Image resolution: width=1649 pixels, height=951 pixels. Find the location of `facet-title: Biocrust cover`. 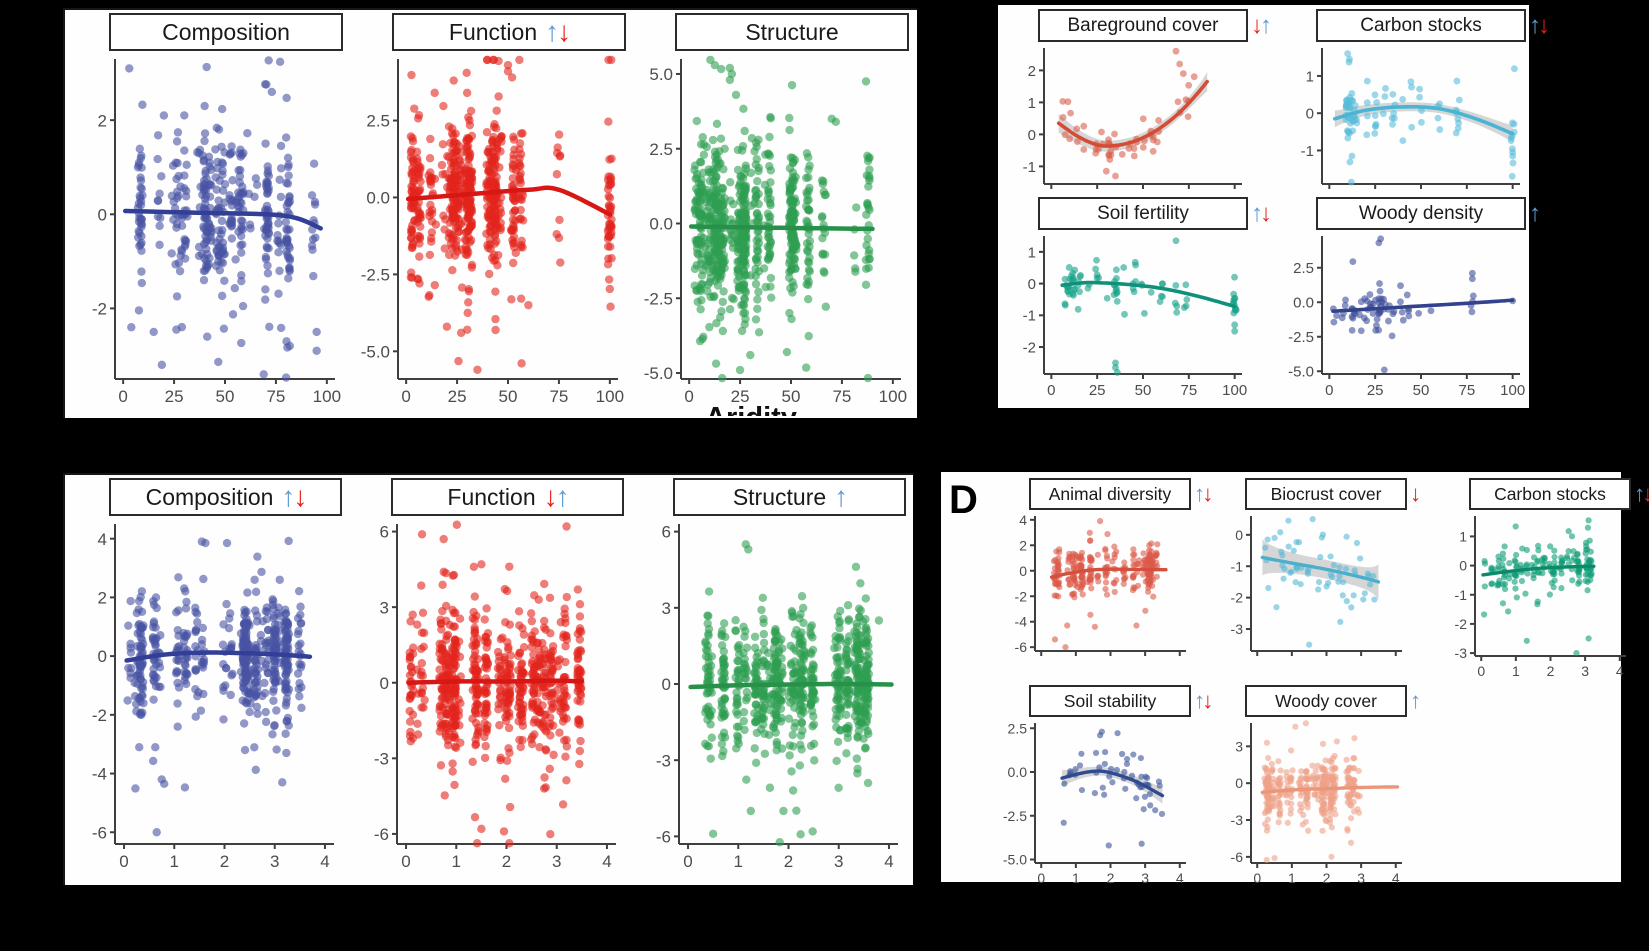

facet-title: Biocrust cover is located at coordinates (1326, 493).